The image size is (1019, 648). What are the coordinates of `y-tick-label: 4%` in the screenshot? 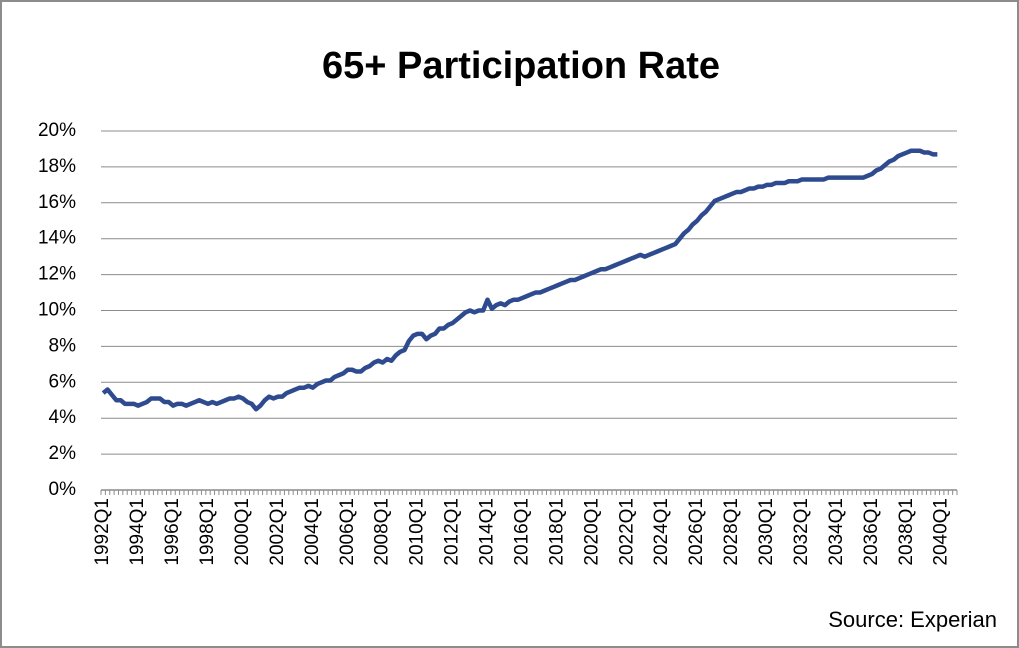 It's located at (63, 417).